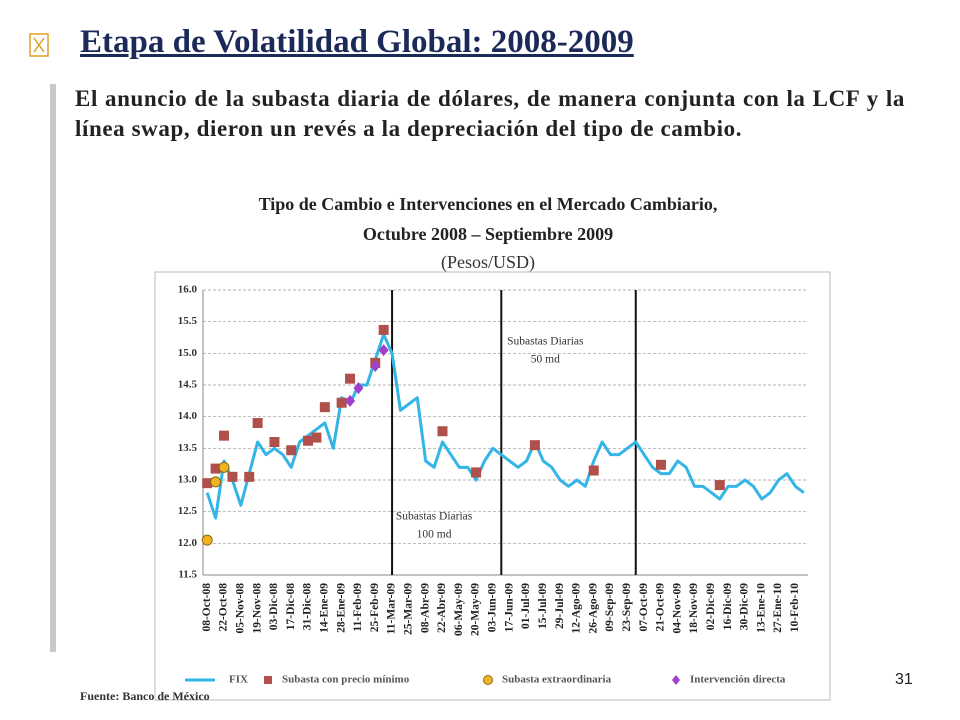 This screenshot has height=720, width=960. What do you see at coordinates (224, 607) in the screenshot?
I see `x-tick-label: 22-Oct-08` at bounding box center [224, 607].